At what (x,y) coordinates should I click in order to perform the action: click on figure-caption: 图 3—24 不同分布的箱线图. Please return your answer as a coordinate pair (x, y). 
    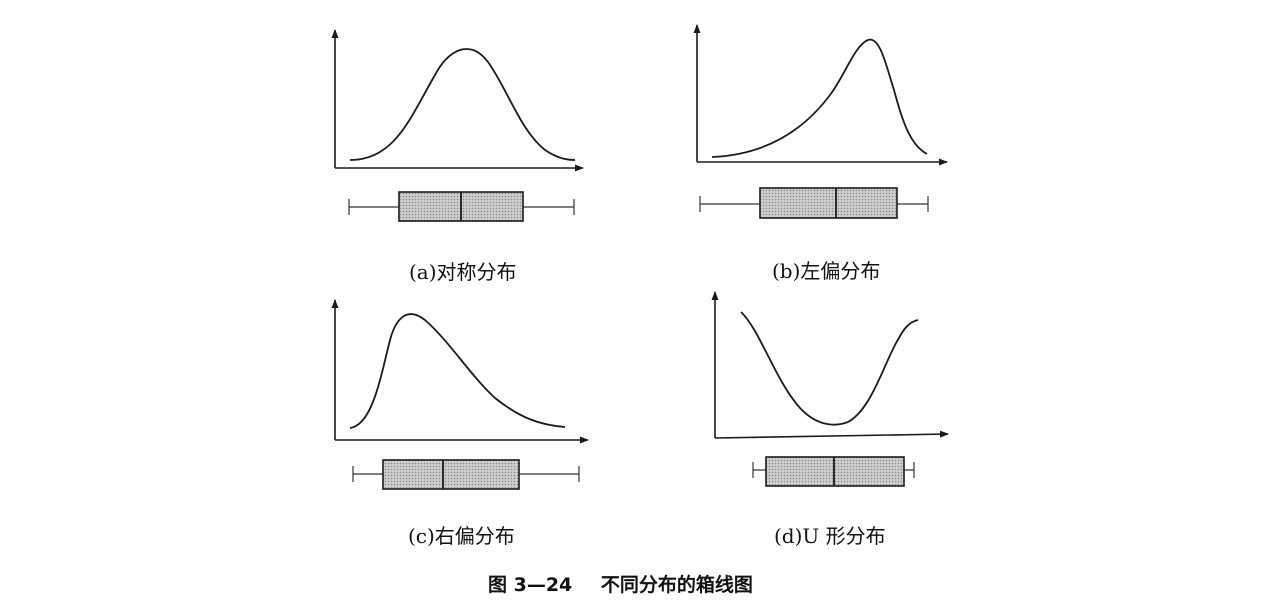
    Looking at the image, I should click on (622, 583).